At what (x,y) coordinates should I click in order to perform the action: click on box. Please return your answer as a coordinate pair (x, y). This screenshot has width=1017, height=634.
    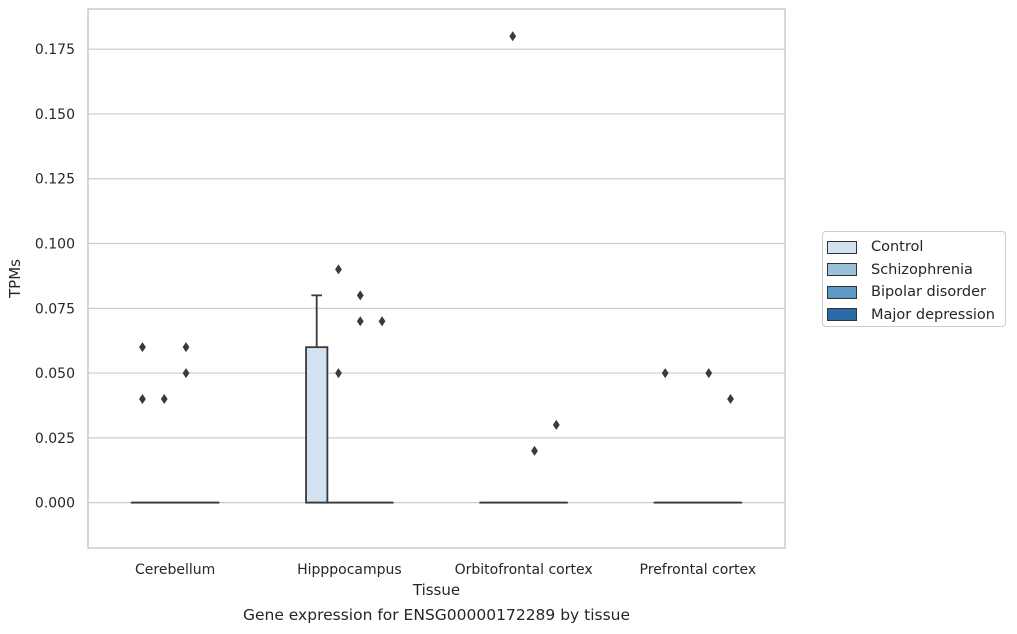
    Looking at the image, I should click on (317, 399).